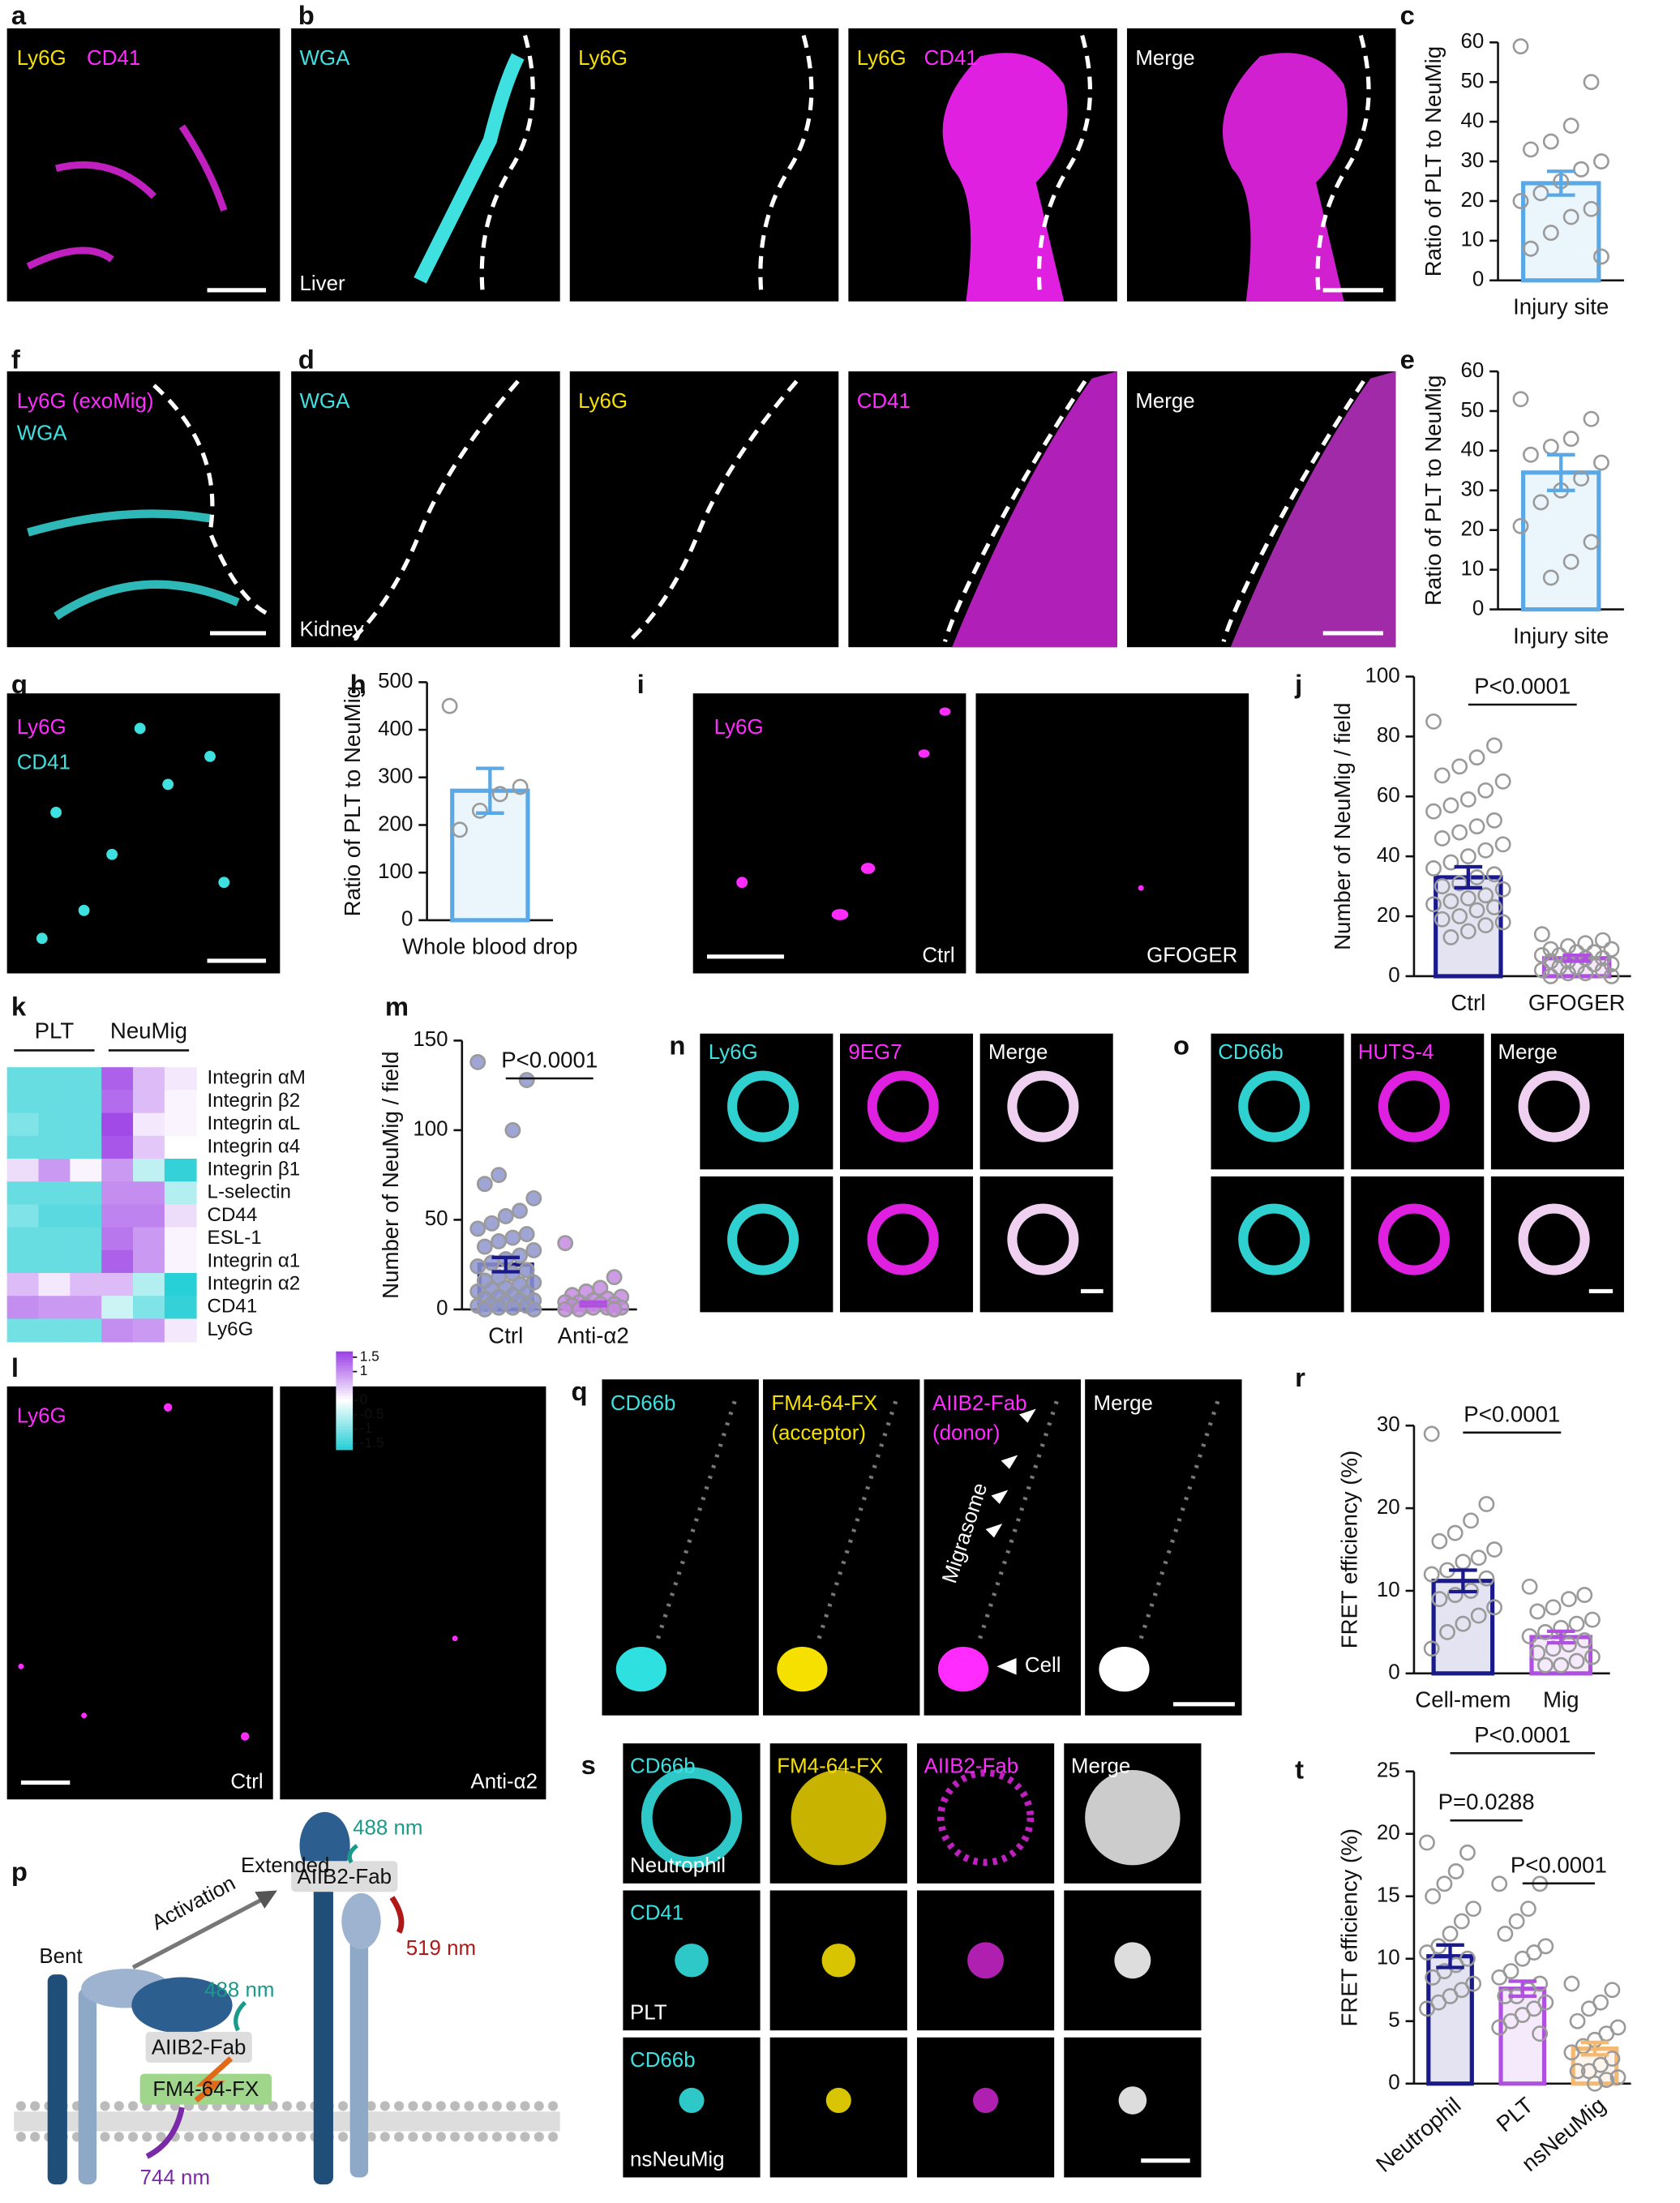 This screenshot has height=2203, width=1680. Describe the element at coordinates (884, 401) in the screenshot. I see `channel-label: CD41` at that location.